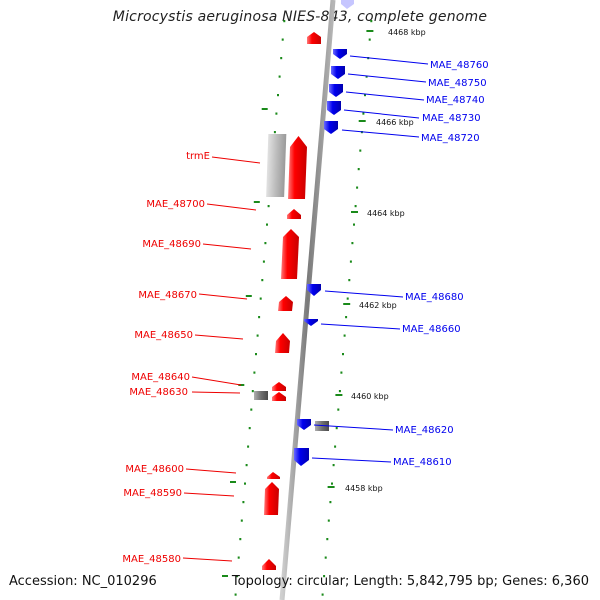 Image resolution: width=600 pixels, height=600 pixels. I want to click on gene-label-mae-48610: MAE_48610, so click(422, 462).